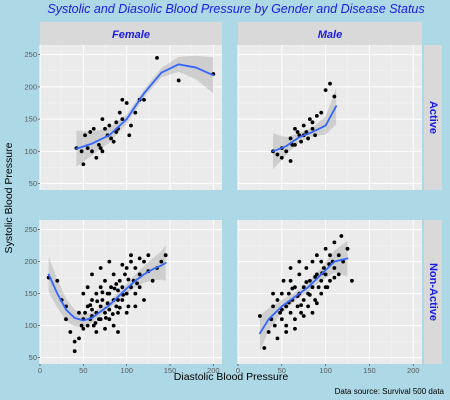 The height and width of the screenshot is (400, 450). What do you see at coordinates (30, 261) in the screenshot?
I see `y-tick-label: 200` at bounding box center [30, 261].